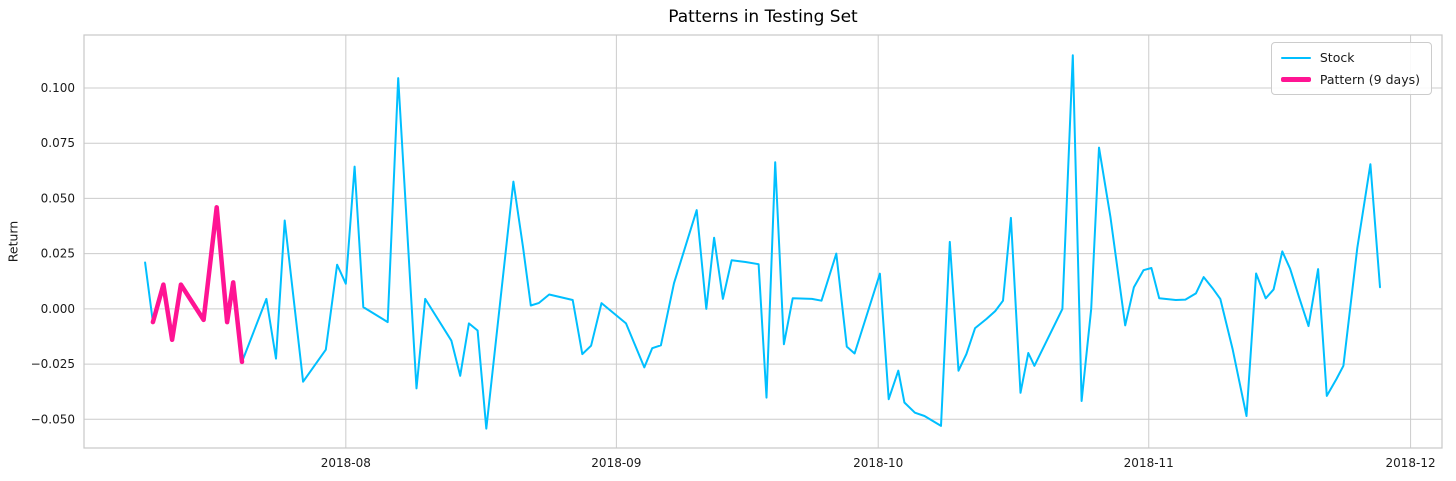  I want to click on chart-title: Patterns in Testing Set, so click(763, 17).